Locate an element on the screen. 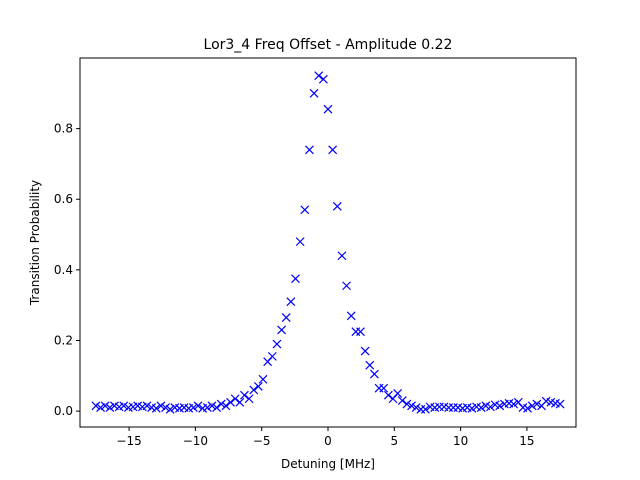  x-tick-label: −15 is located at coordinates (128, 441).